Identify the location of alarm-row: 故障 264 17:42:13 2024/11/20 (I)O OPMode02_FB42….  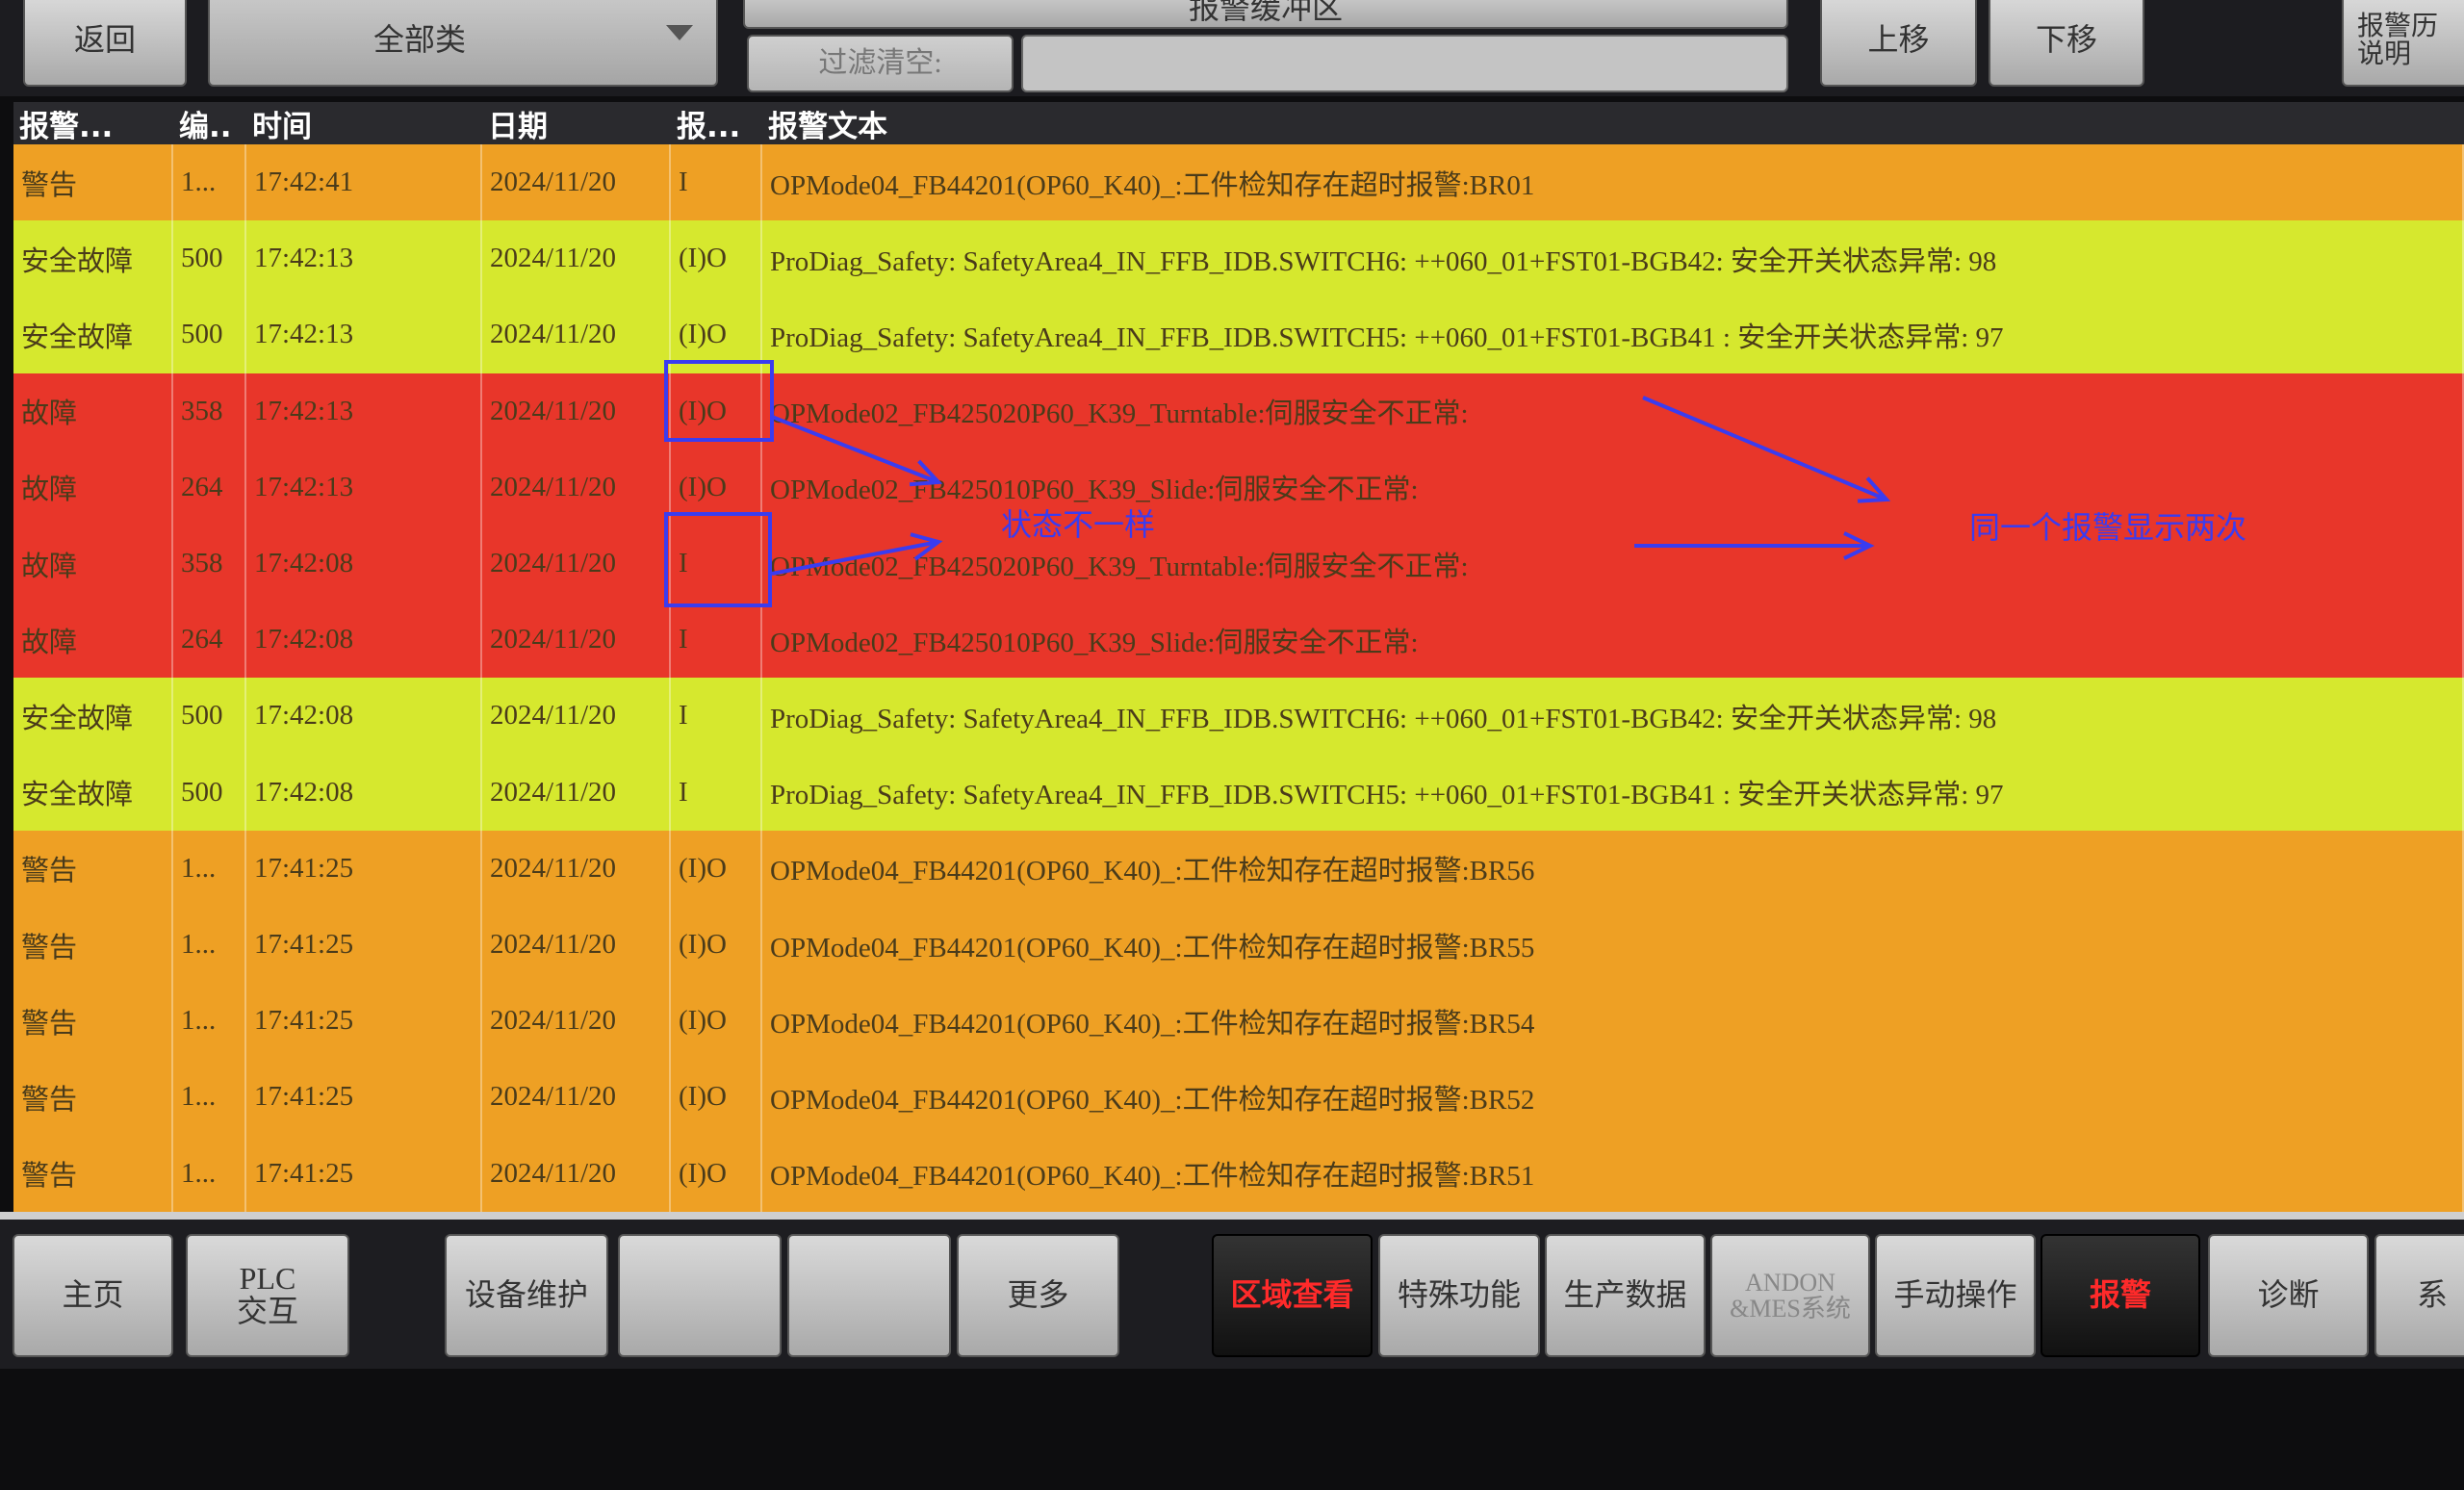
(1238, 488).